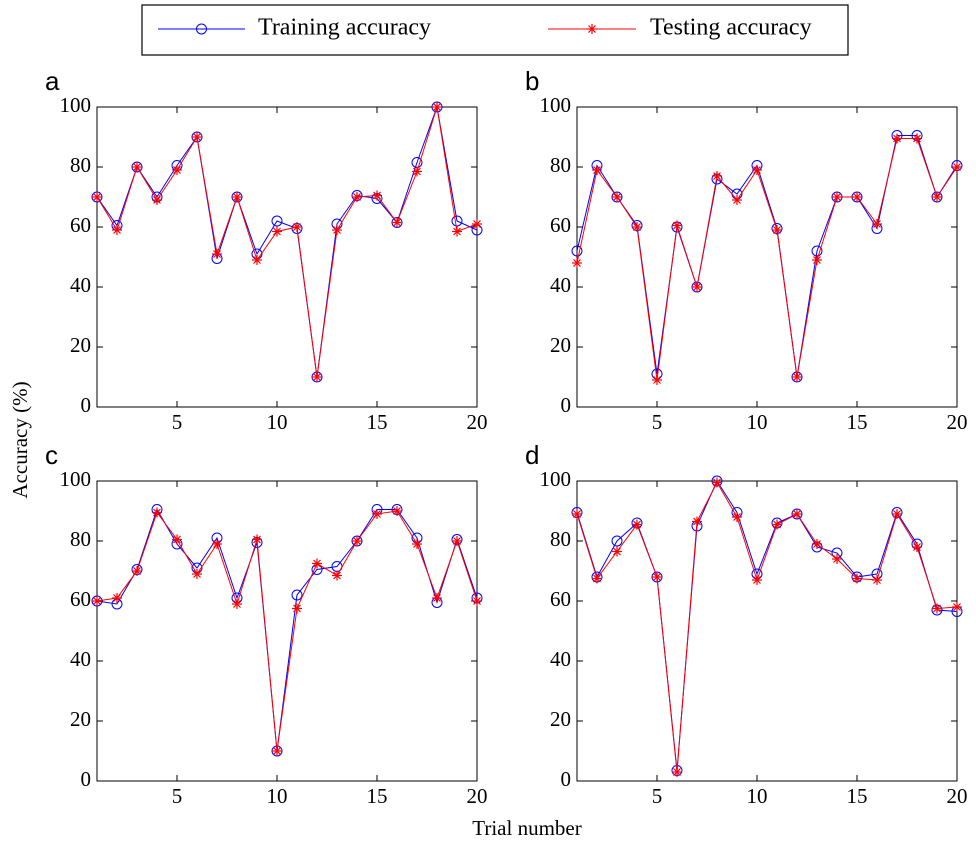 This screenshot has height=846, width=976. I want to click on panel-label: c, so click(51, 455).